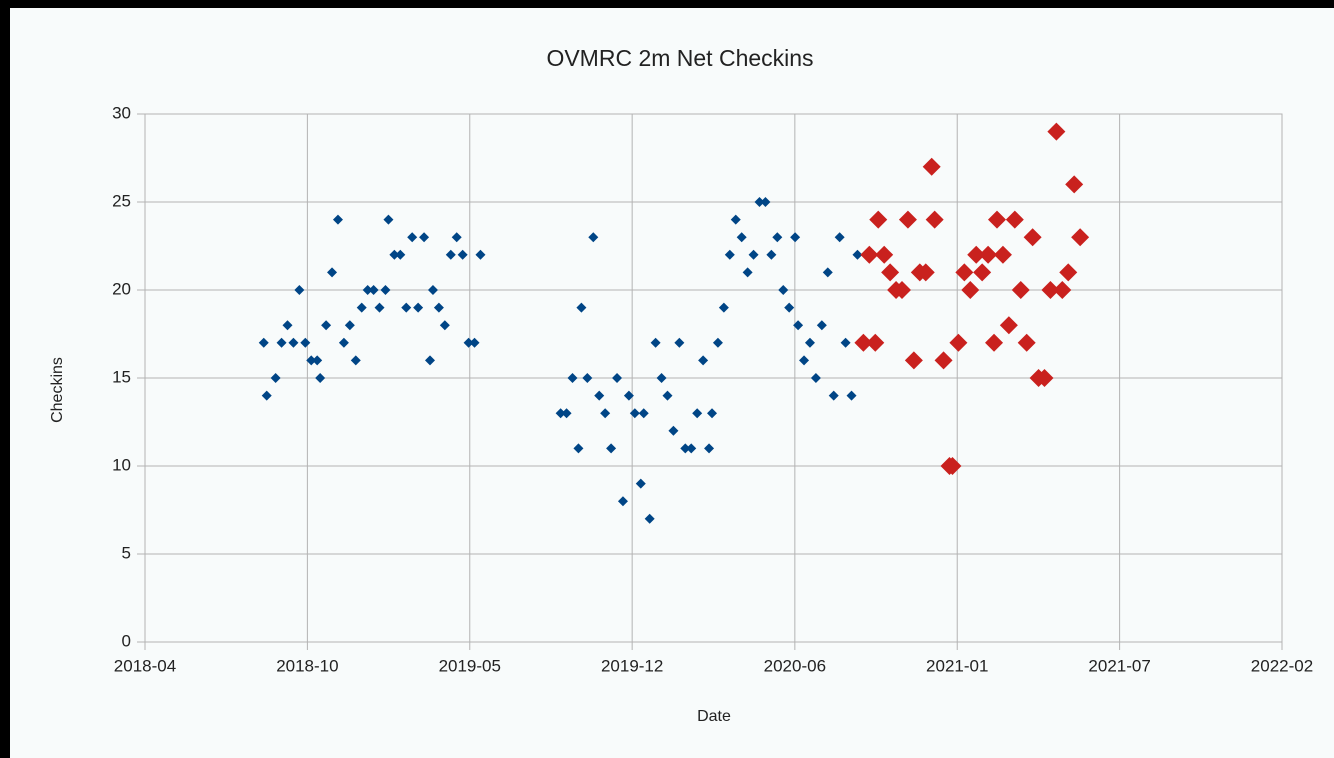 The height and width of the screenshot is (758, 1334). What do you see at coordinates (795, 665) in the screenshot?
I see `x-tick-label: 2020-06` at bounding box center [795, 665].